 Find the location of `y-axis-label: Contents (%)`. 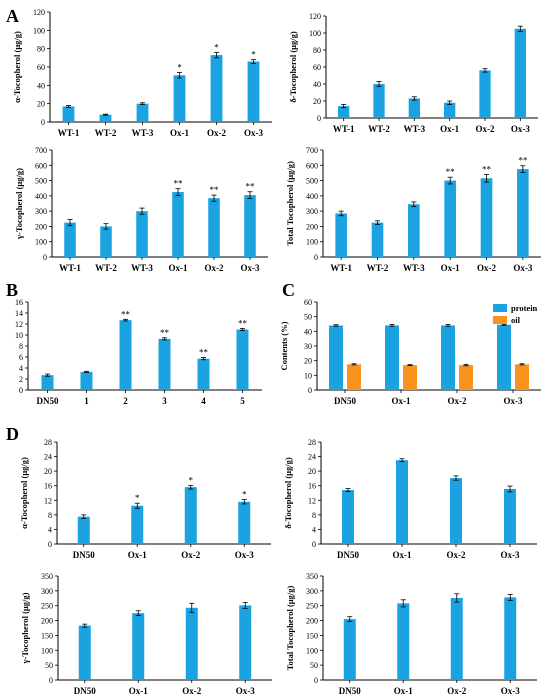

y-axis-label: Contents (%) is located at coordinates (284, 345).